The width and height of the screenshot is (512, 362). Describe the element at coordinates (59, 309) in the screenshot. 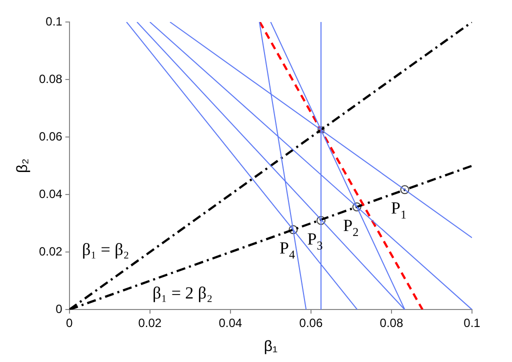

I see `y-tick-label: 0` at that location.